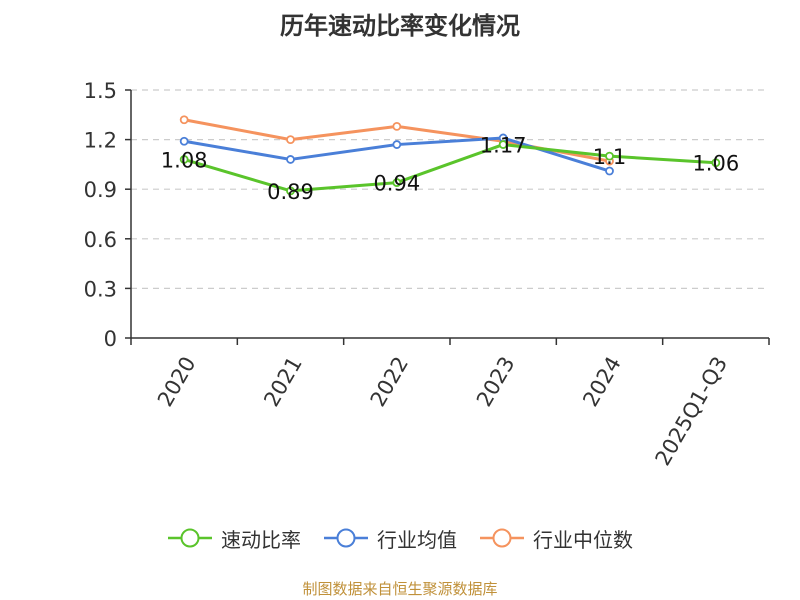  Describe the element at coordinates (110, 339) in the screenshot. I see `y-tick-label: 0` at that location.